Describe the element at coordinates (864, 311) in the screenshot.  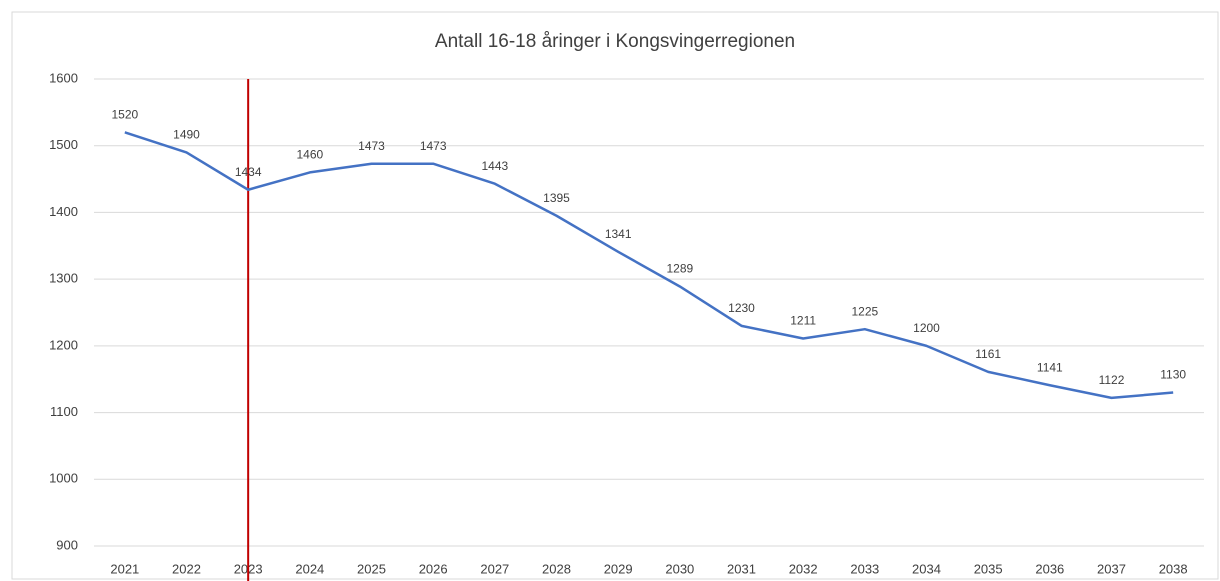
I see `data-label: 1225` at that location.